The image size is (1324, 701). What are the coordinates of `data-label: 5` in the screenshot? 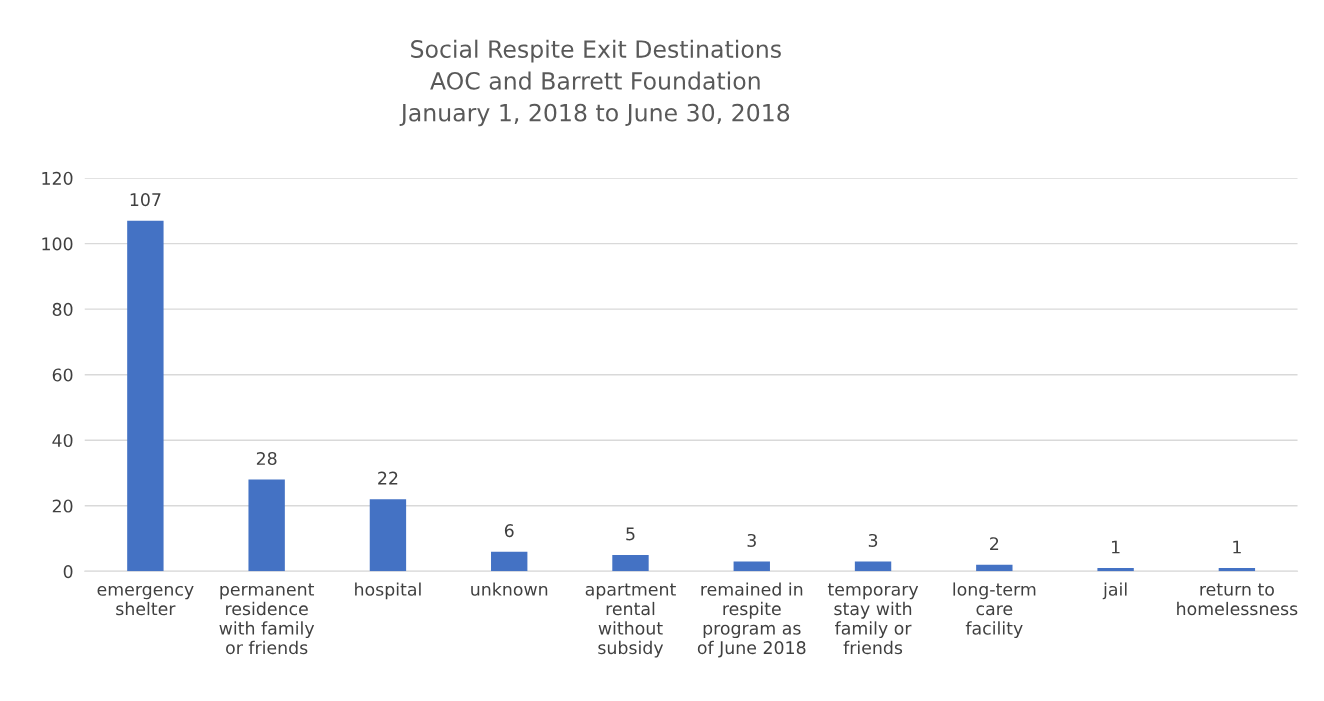 It's located at (630, 534).